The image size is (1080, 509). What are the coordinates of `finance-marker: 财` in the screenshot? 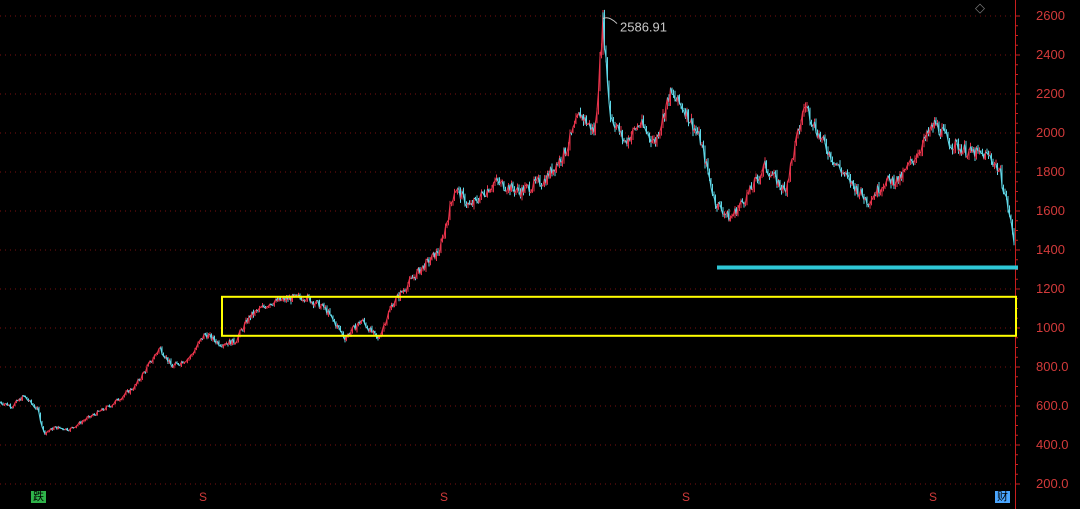 It's located at (1002, 496).